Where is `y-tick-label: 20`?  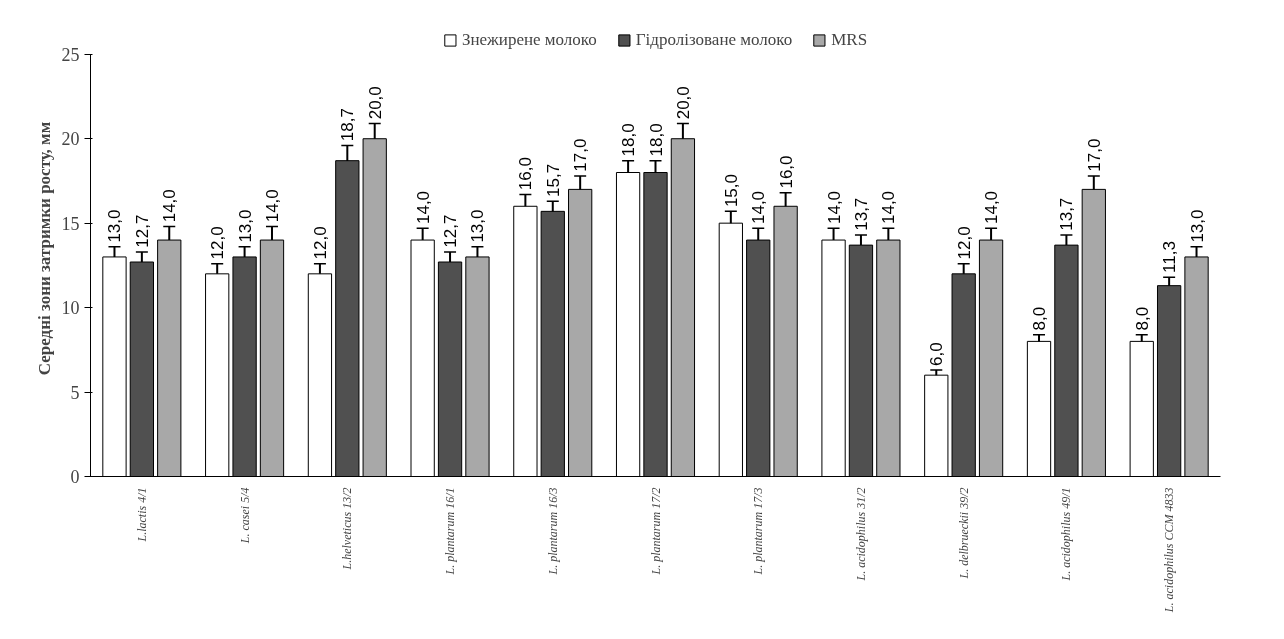
y-tick-label: 20 is located at coordinates (70, 139).